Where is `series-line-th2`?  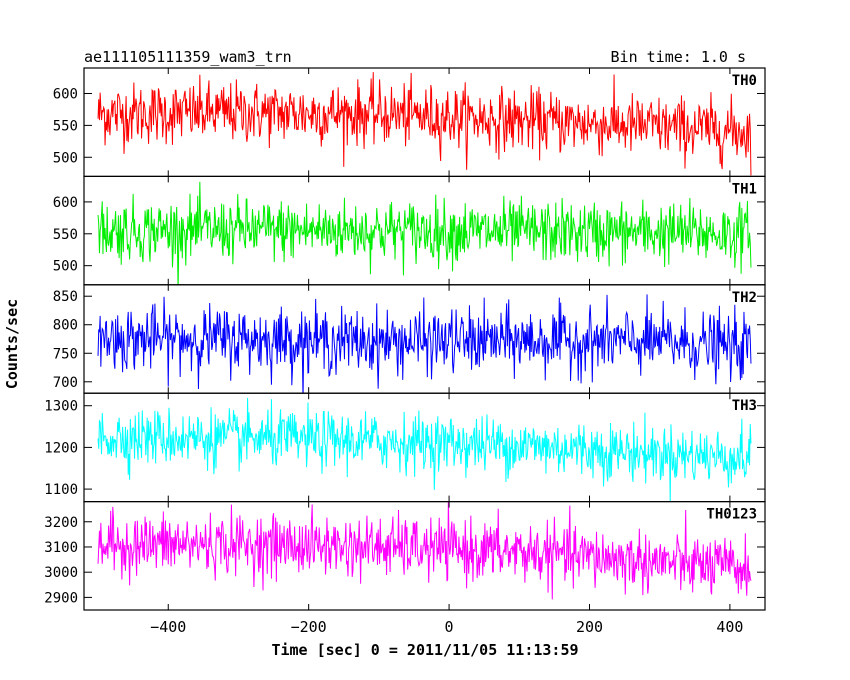
series-line-th2 is located at coordinates (424, 344).